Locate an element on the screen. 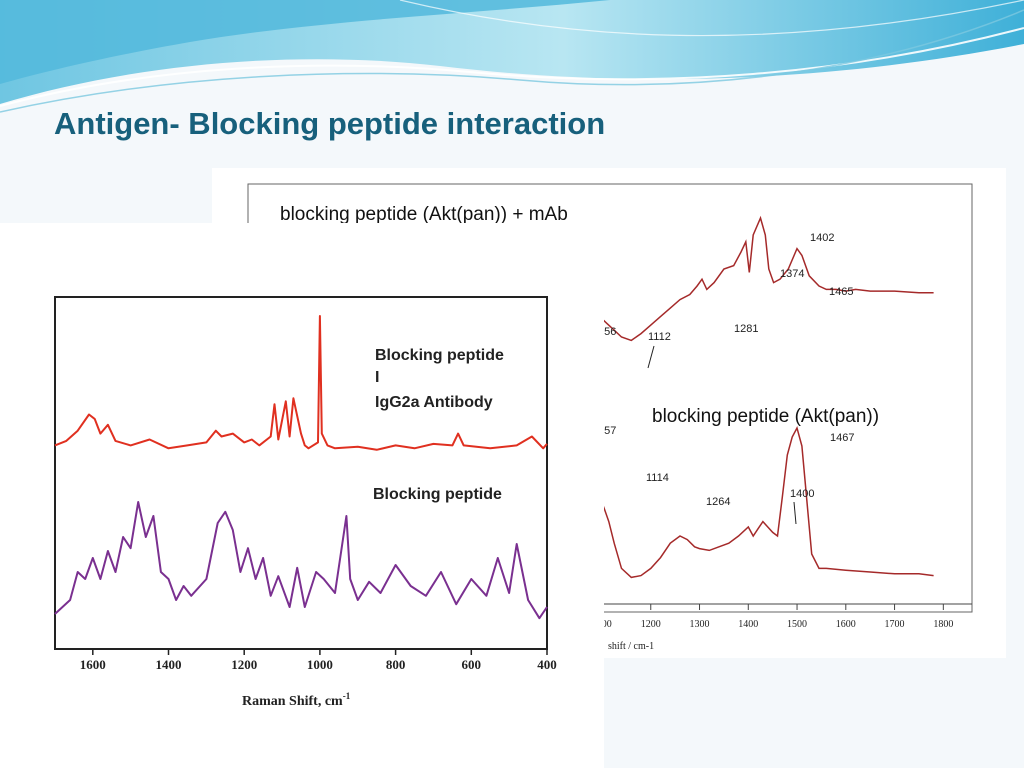 Image resolution: width=1024 pixels, height=768 pixels. x-axis-label-superscript: -1 is located at coordinates (347, 696).